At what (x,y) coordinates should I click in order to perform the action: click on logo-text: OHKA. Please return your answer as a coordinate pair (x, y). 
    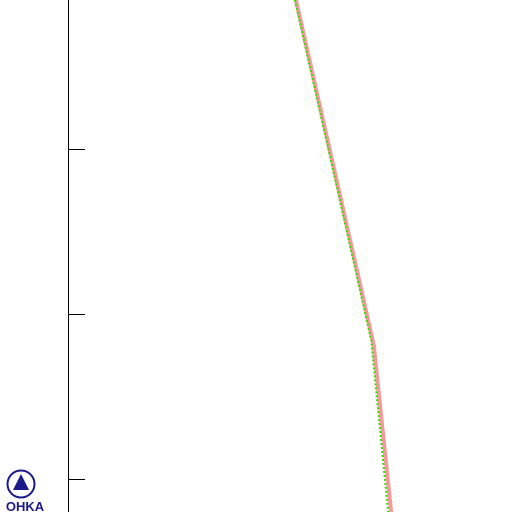
    Looking at the image, I should click on (25, 505).